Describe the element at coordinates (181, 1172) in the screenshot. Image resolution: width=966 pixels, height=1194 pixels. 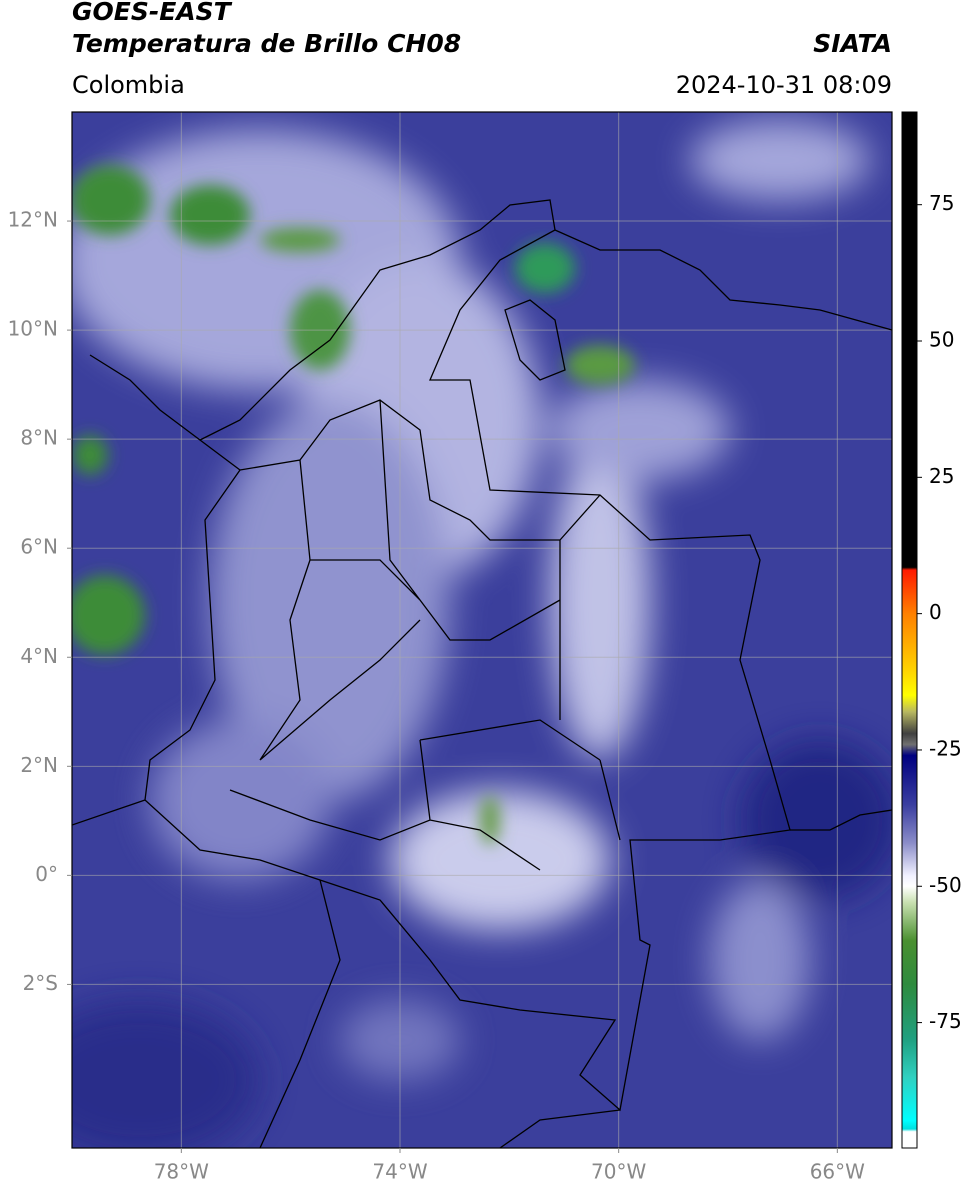
I see `x-tick-label: 78°W` at that location.